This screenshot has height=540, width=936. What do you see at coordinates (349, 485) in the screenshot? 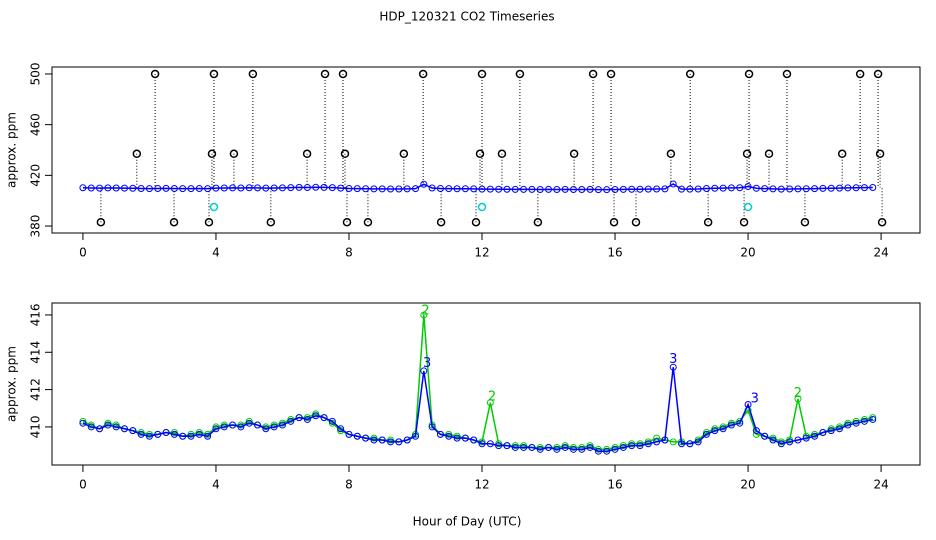
I see `x-tick-label: 8` at bounding box center [349, 485].